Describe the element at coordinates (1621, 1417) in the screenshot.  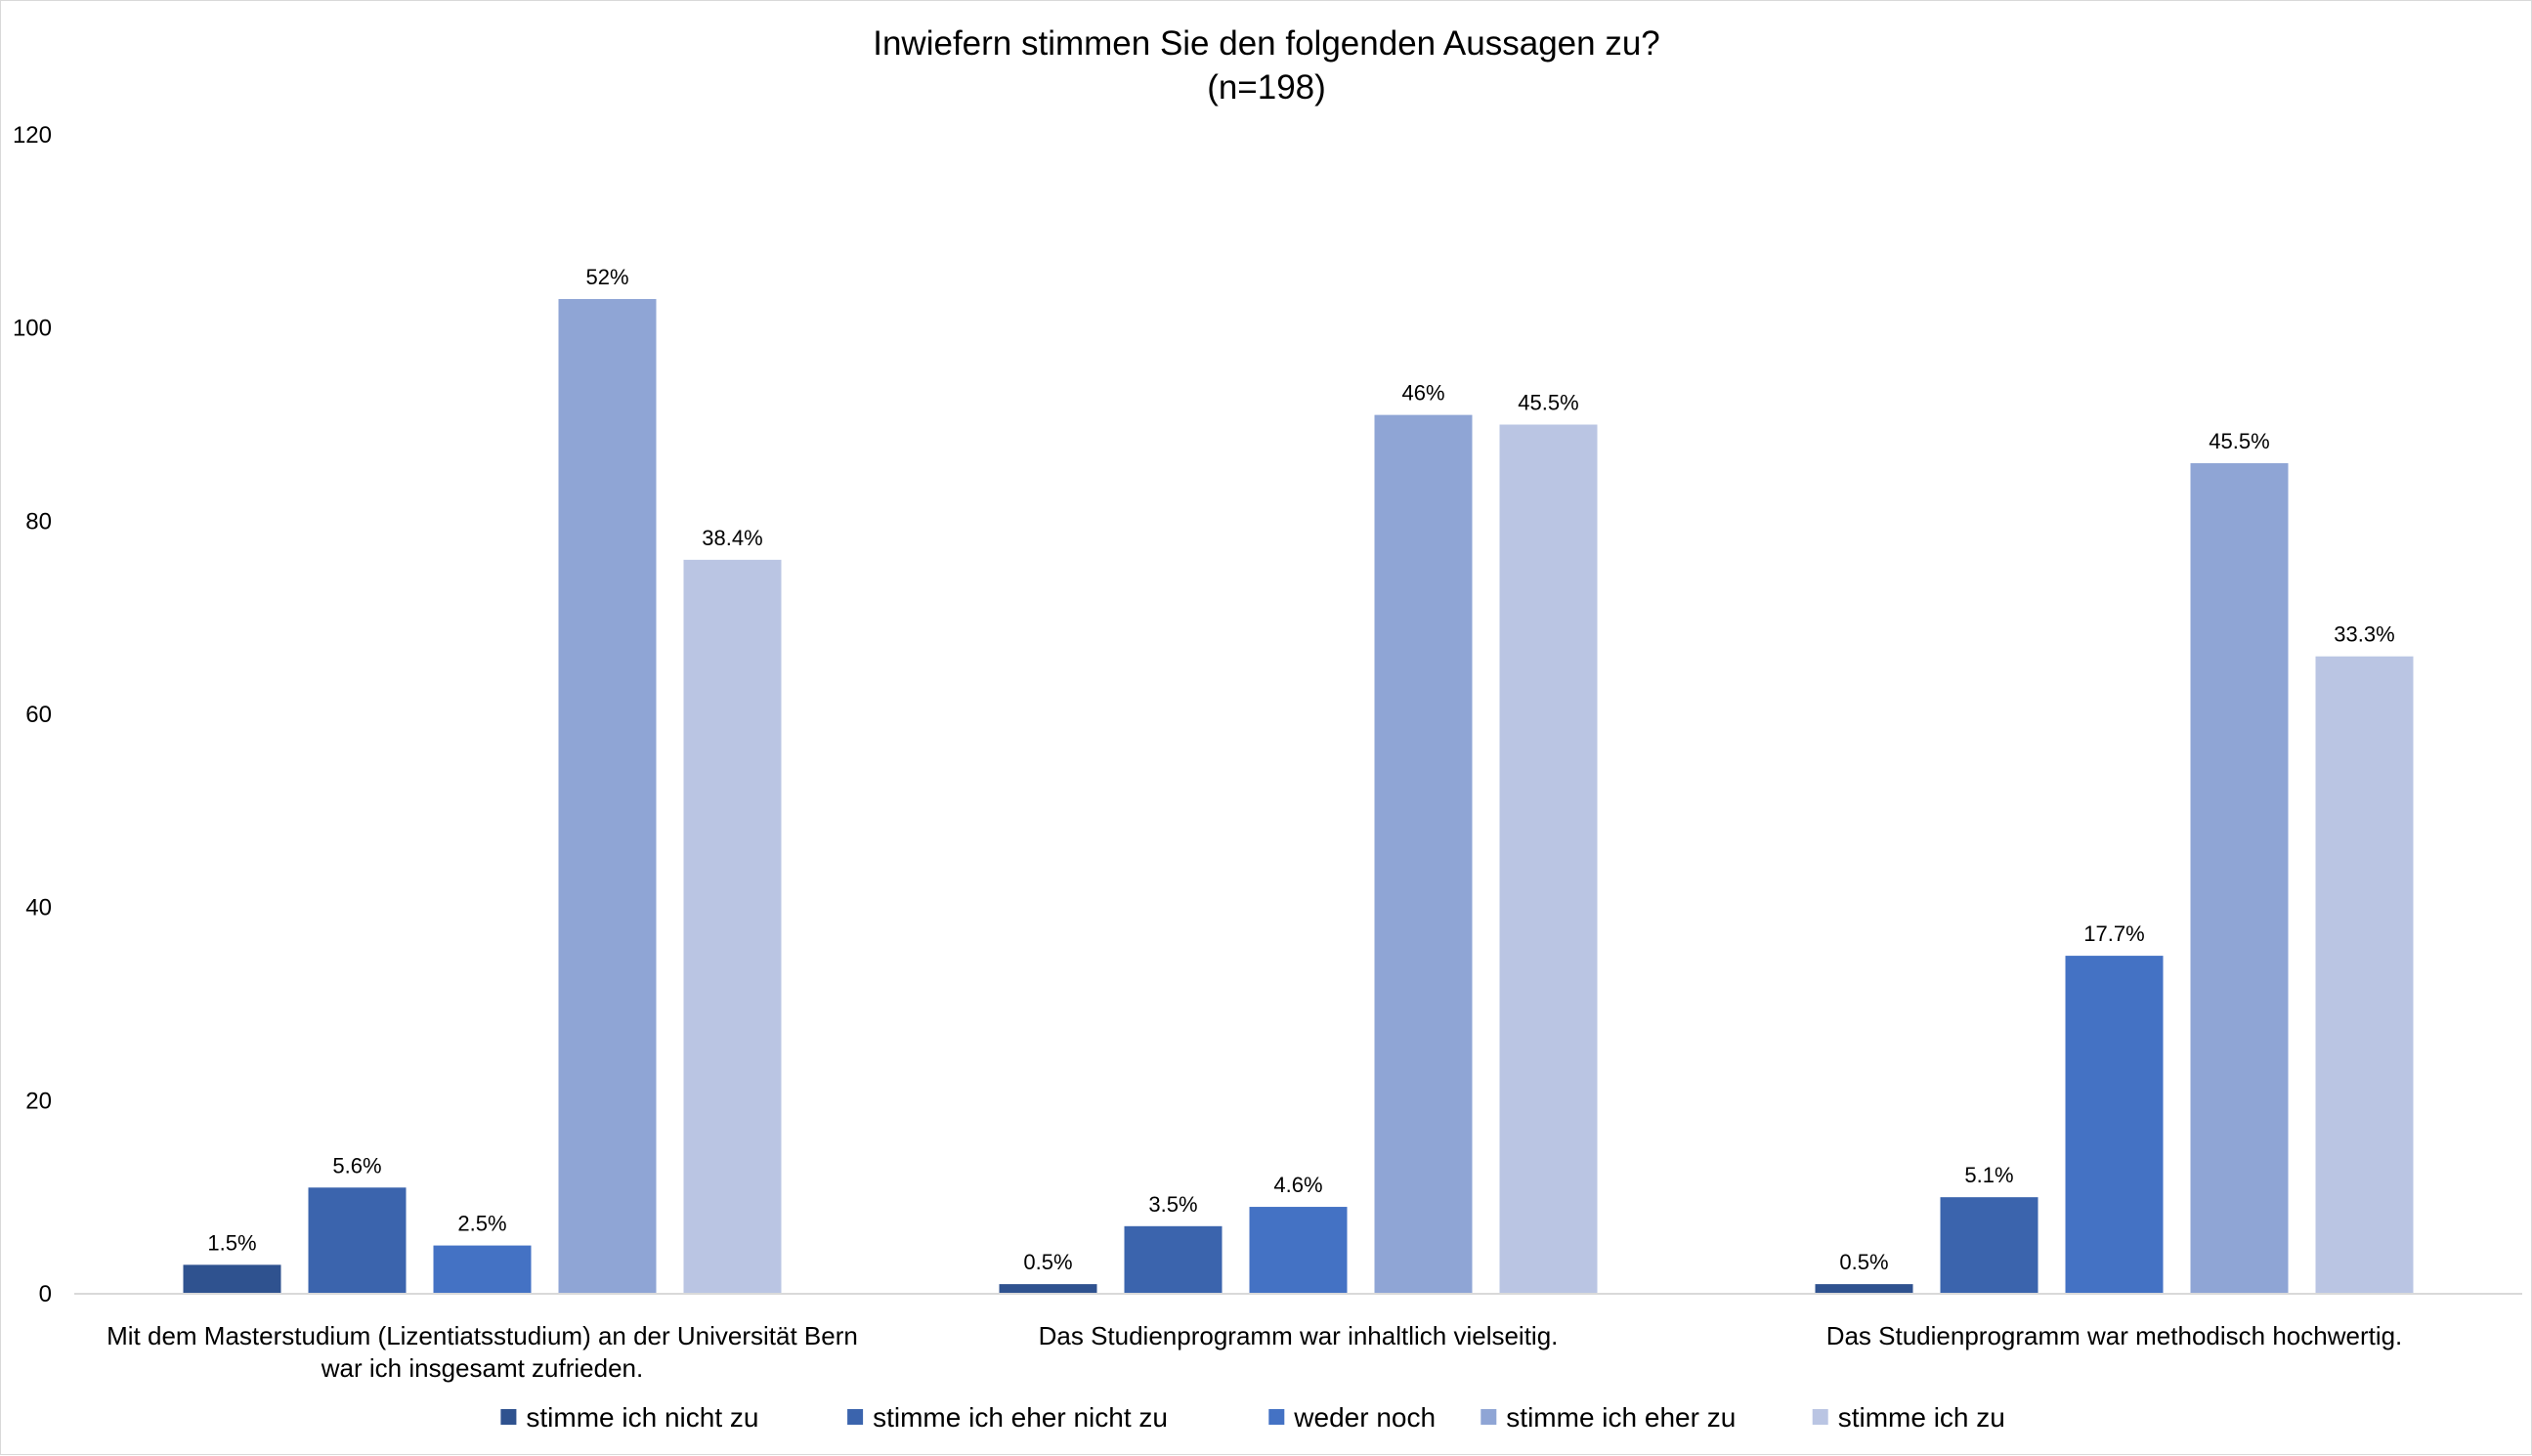
I see `legend-label: stimme ich eher zu` at that location.